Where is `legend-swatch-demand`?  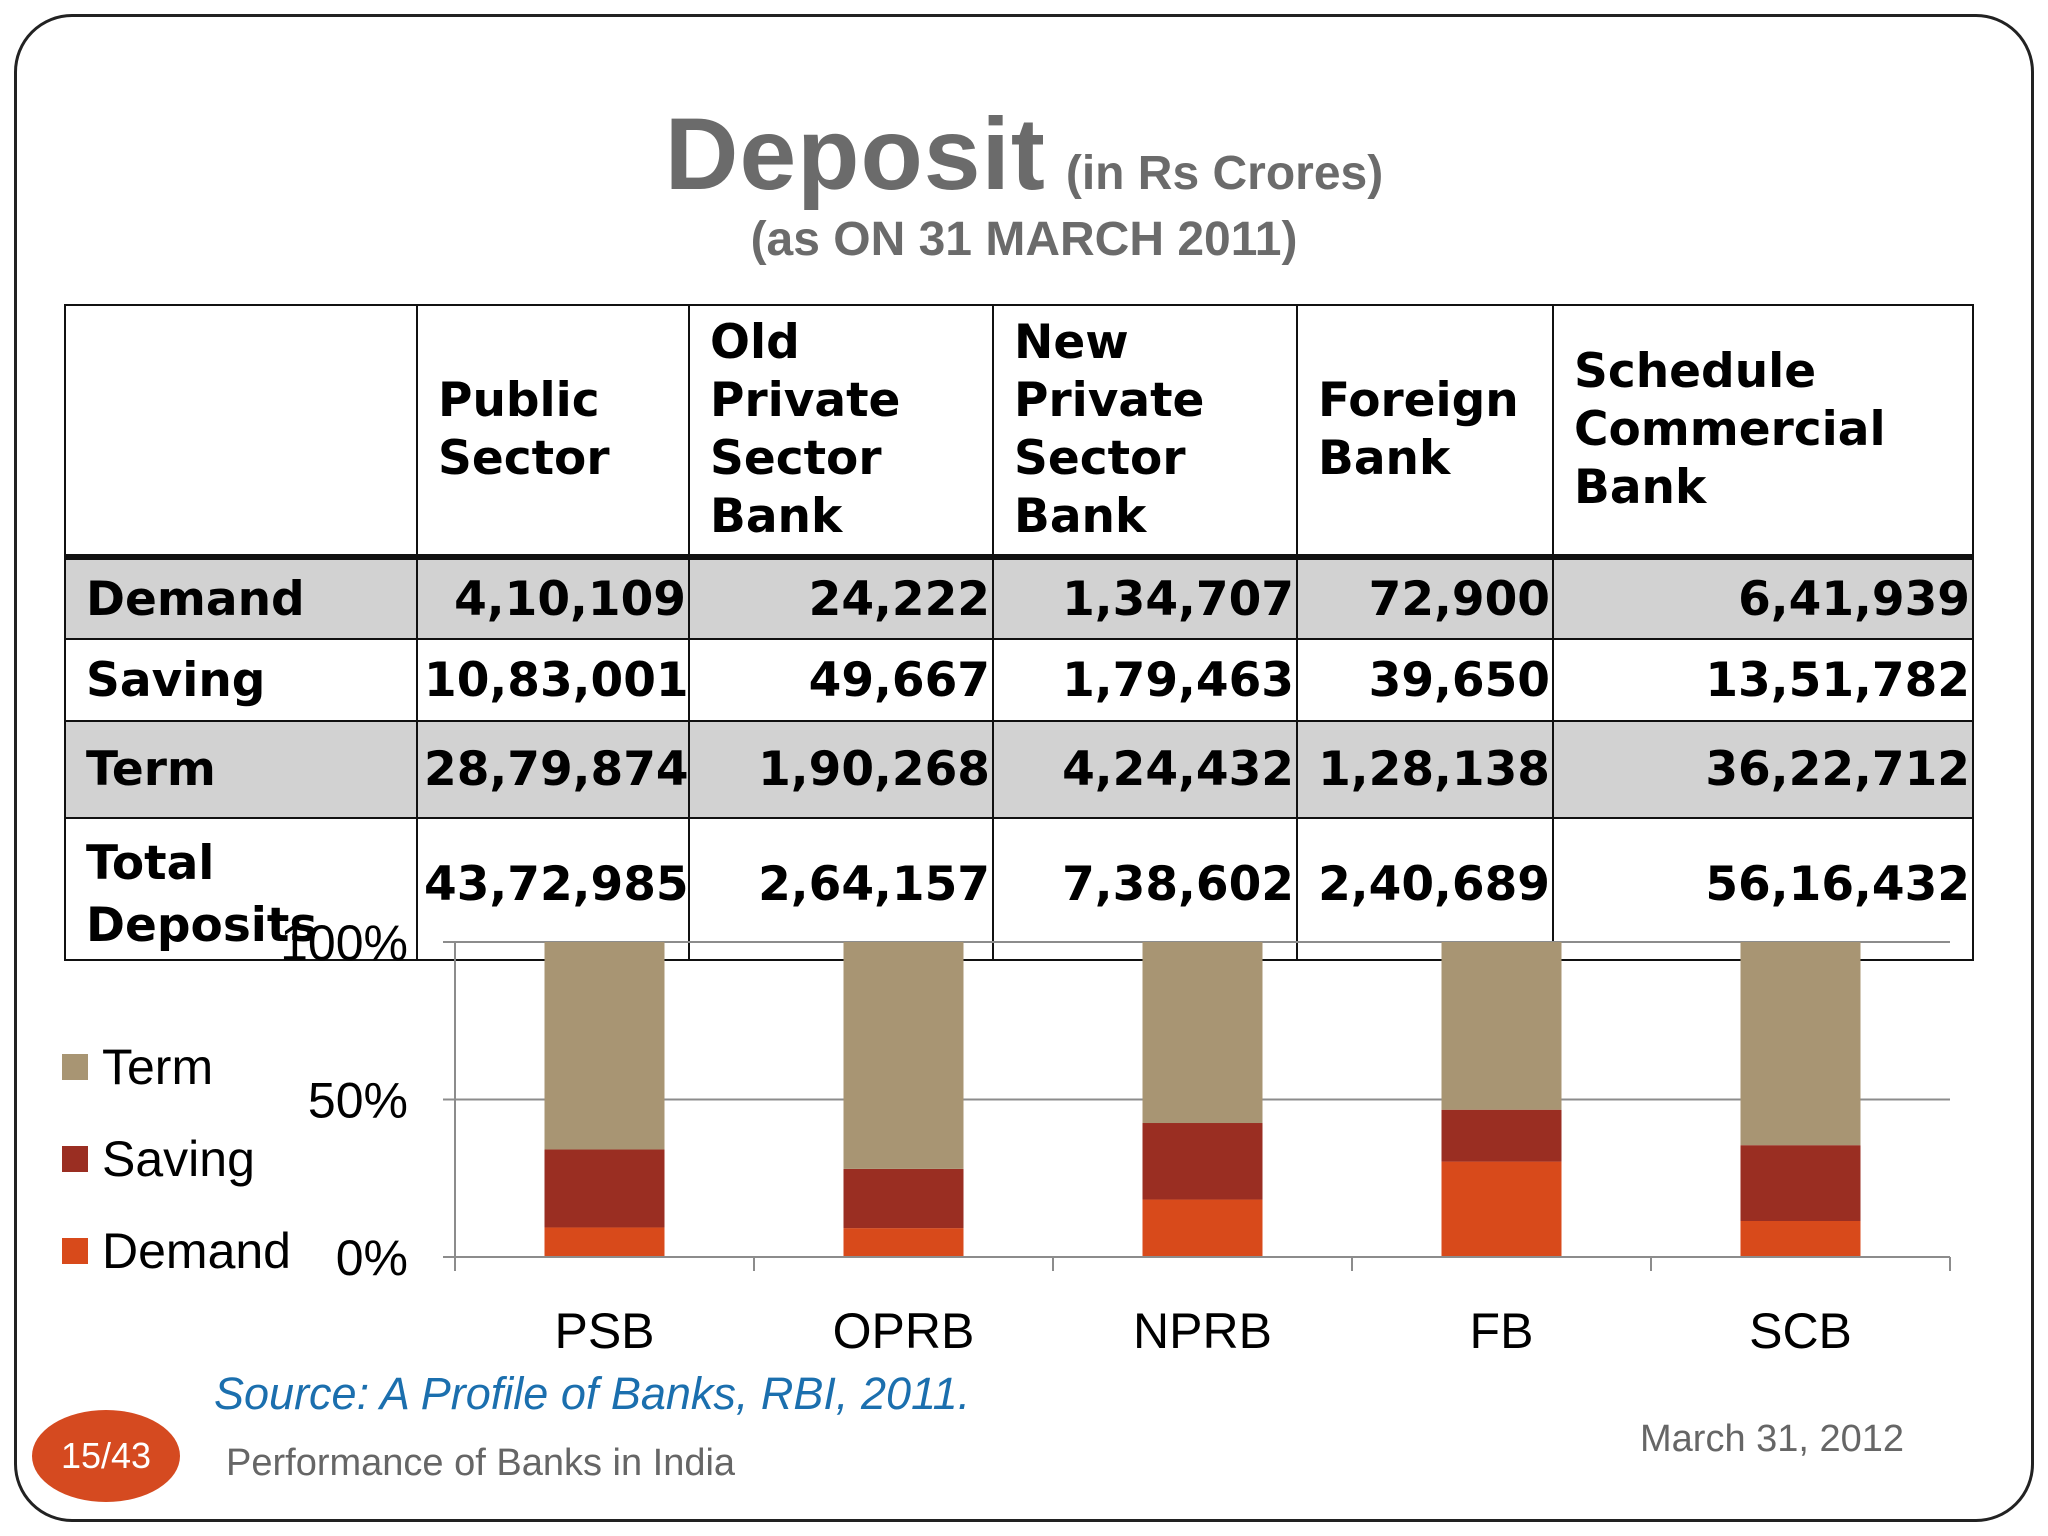
legend-swatch-demand is located at coordinates (75, 1250).